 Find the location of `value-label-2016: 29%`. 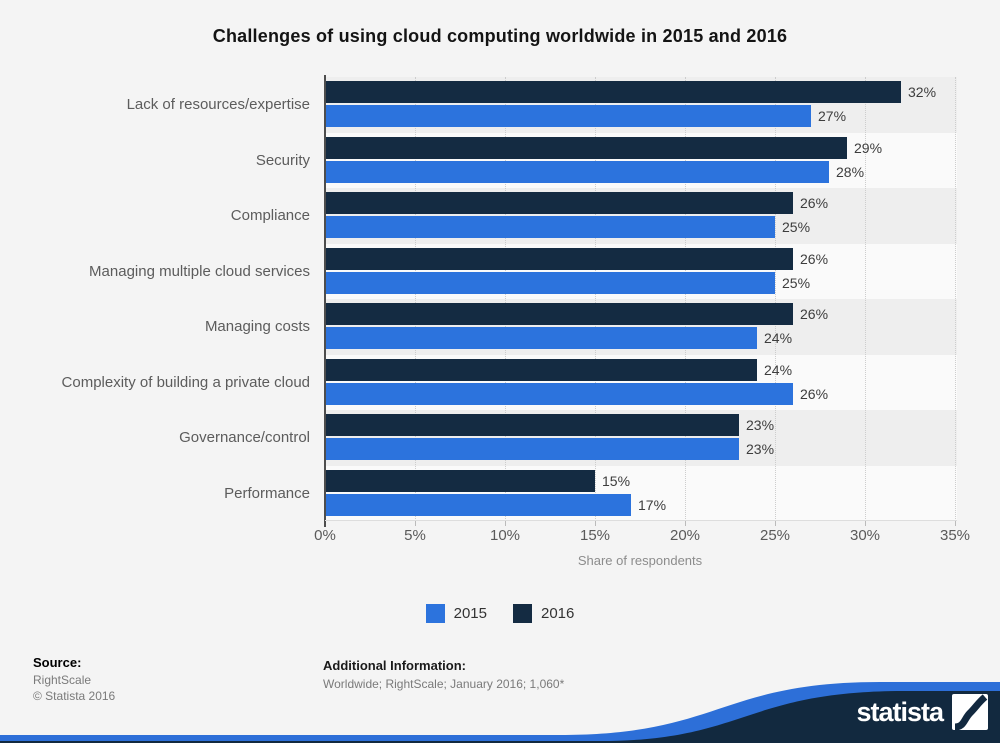

value-label-2016: 29% is located at coordinates (868, 147).